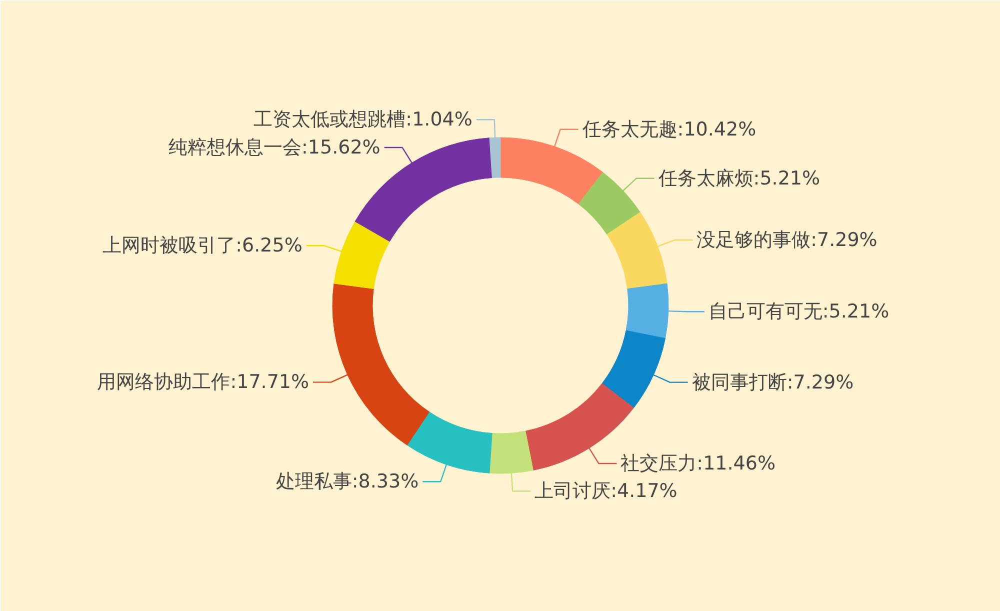  Describe the element at coordinates (644, 491) in the screenshot. I see `data-label: :4.17%` at that location.